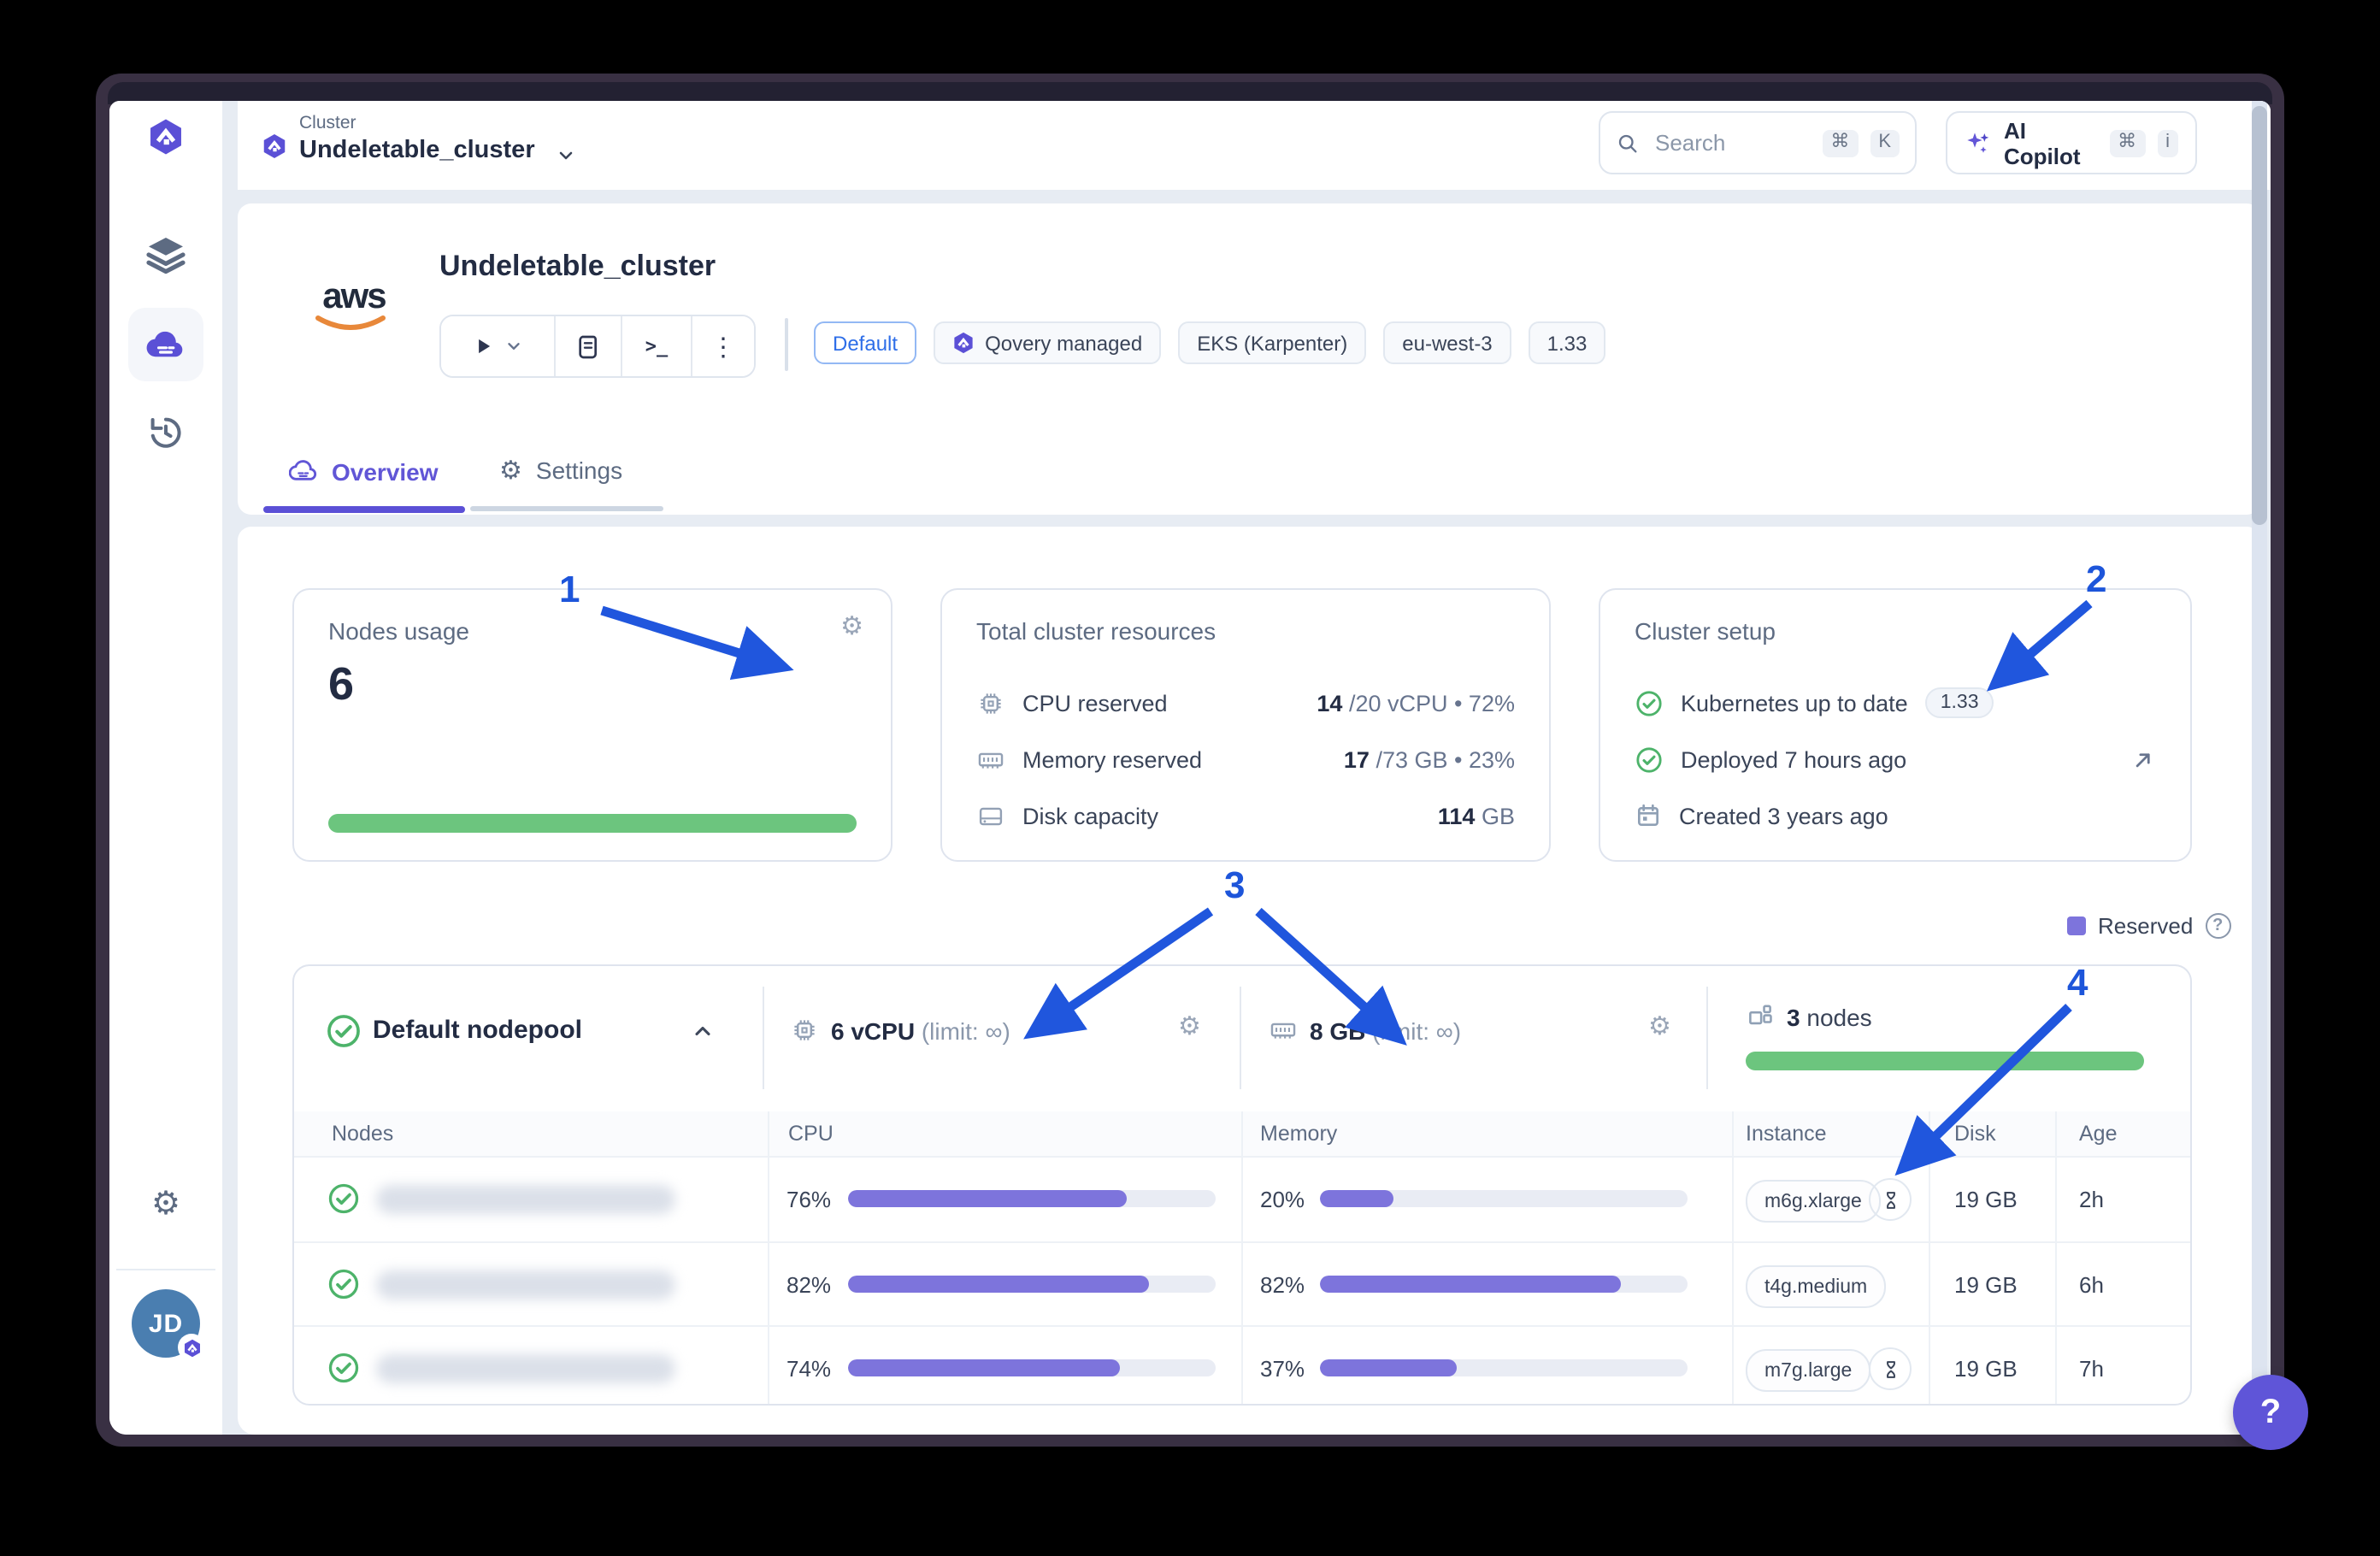  I want to click on search-box: ⌘ K, so click(1758, 142).